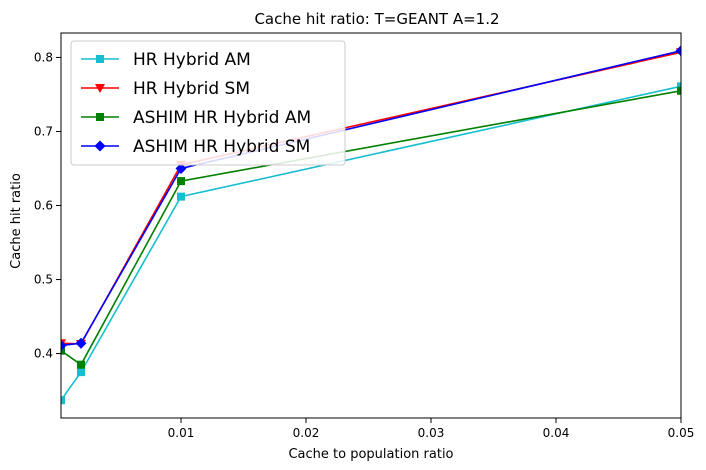 The width and height of the screenshot is (706, 470). What do you see at coordinates (181, 433) in the screenshot?
I see `x-tick-label: 0.01` at bounding box center [181, 433].